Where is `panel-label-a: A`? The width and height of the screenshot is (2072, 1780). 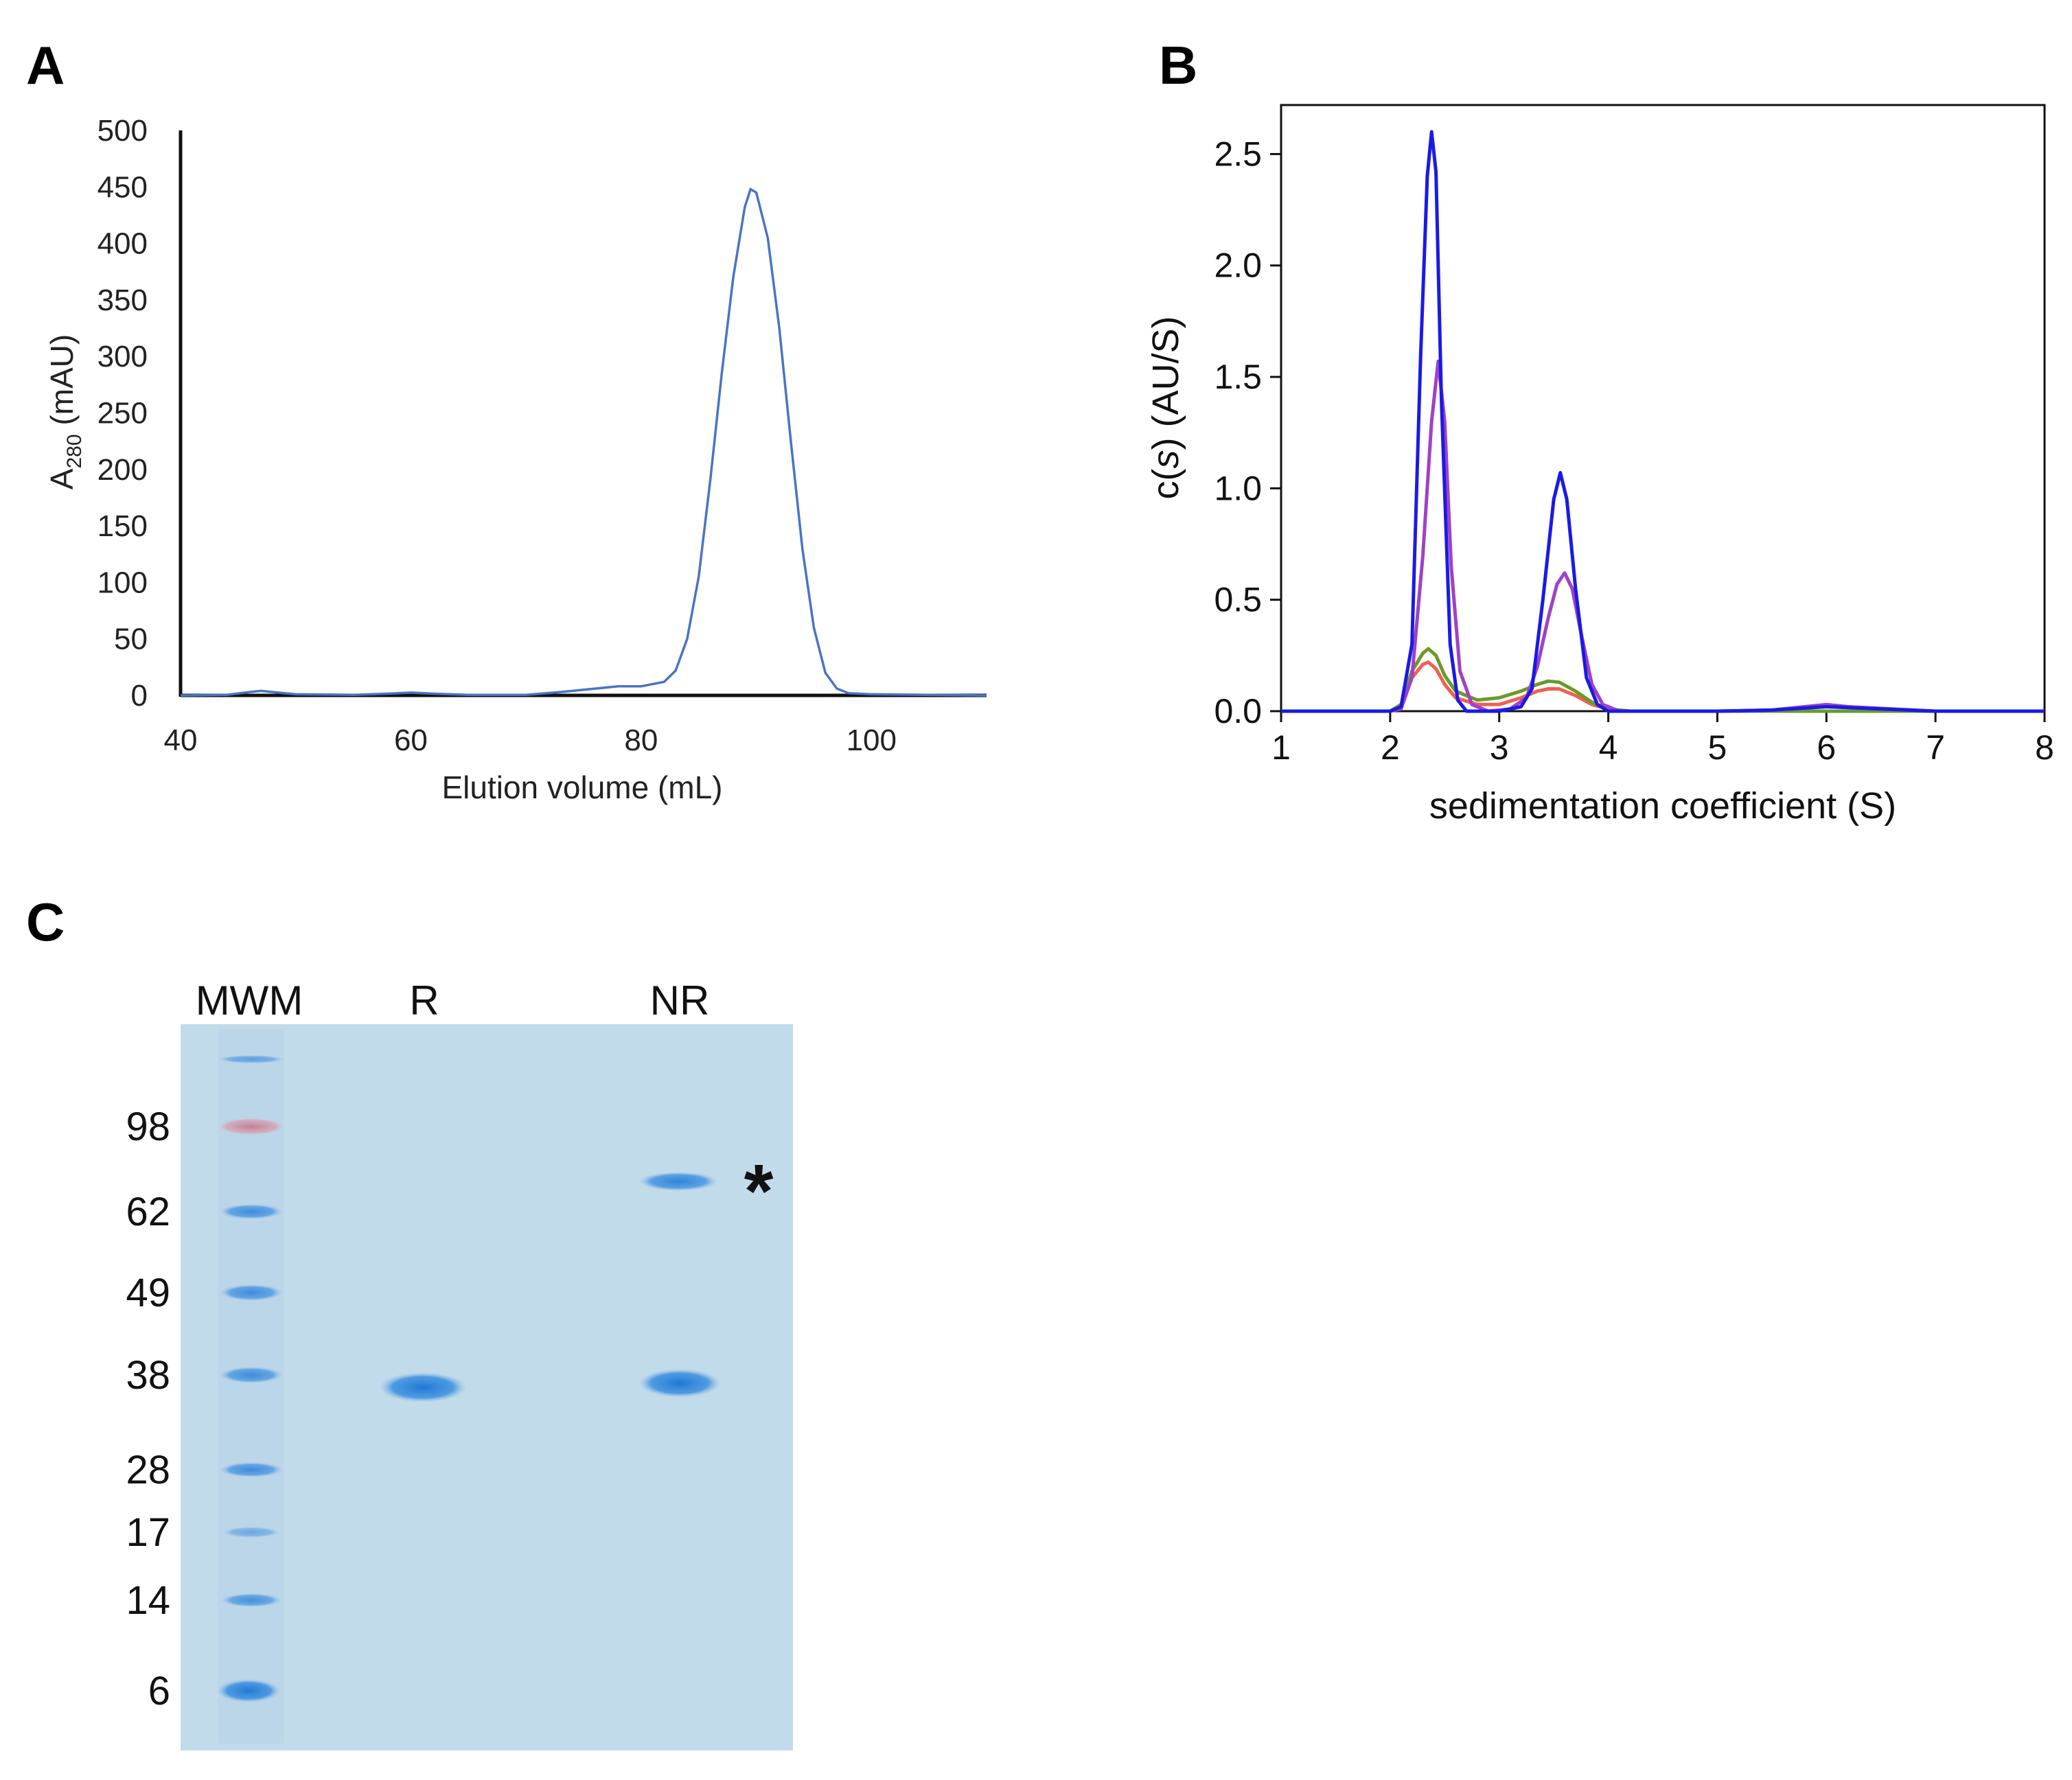 panel-label-a: A is located at coordinates (45, 65).